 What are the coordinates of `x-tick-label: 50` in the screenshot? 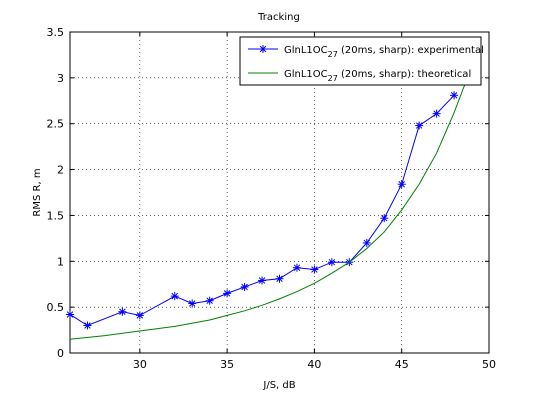 It's located at (489, 364).